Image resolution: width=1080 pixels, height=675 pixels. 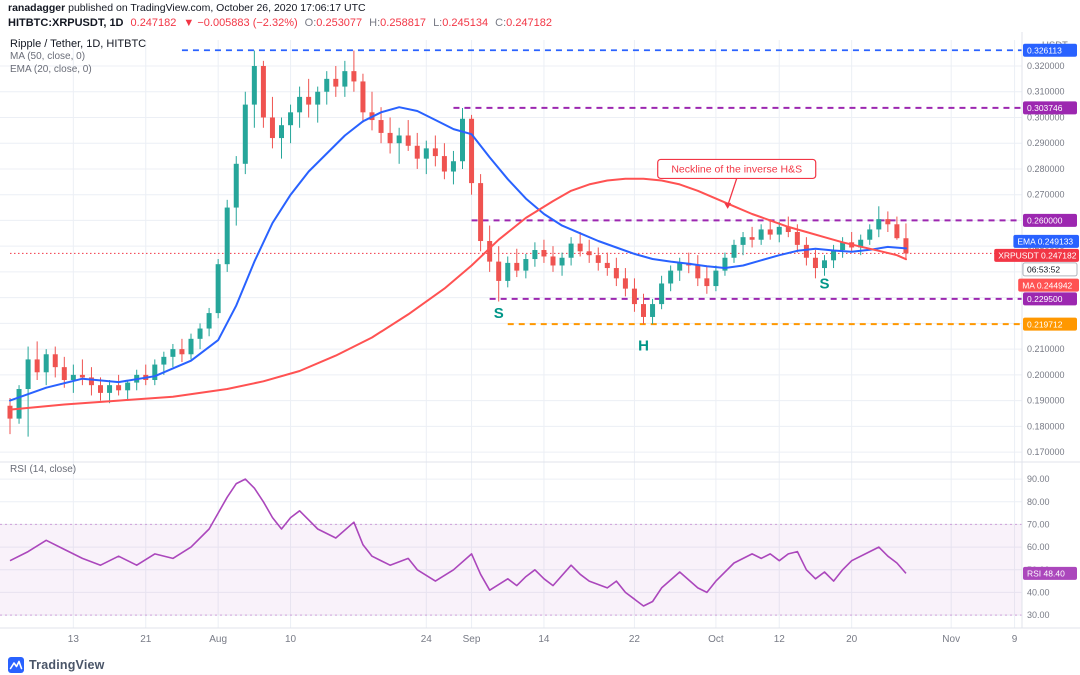 I want to click on svg-text: H, so click(x=643, y=345).